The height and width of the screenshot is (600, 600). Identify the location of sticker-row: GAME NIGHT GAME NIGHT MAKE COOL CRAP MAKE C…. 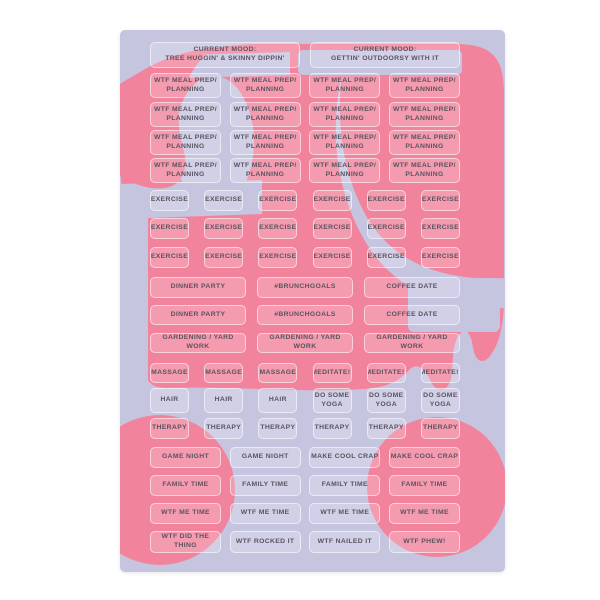
(305, 457).